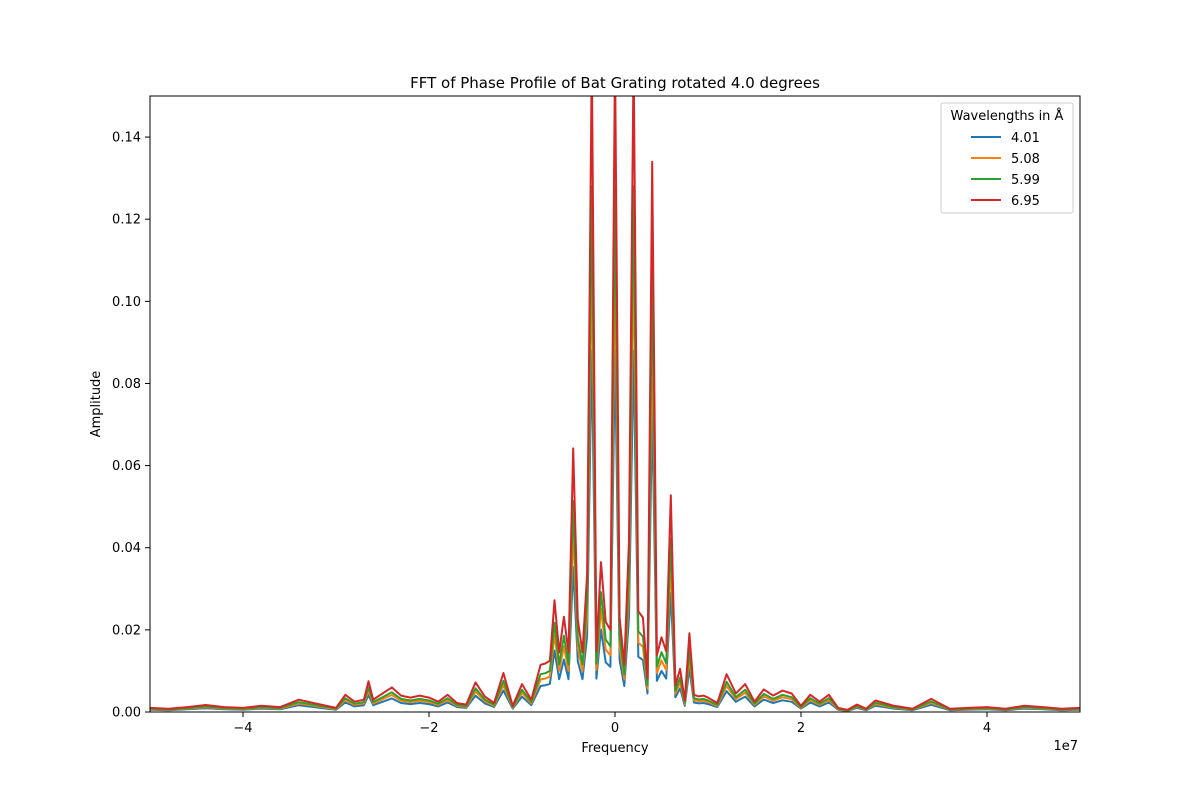 The image size is (1200, 800). Describe the element at coordinates (1007, 116) in the screenshot. I see `legend-title: Wavelengths in Å` at that location.